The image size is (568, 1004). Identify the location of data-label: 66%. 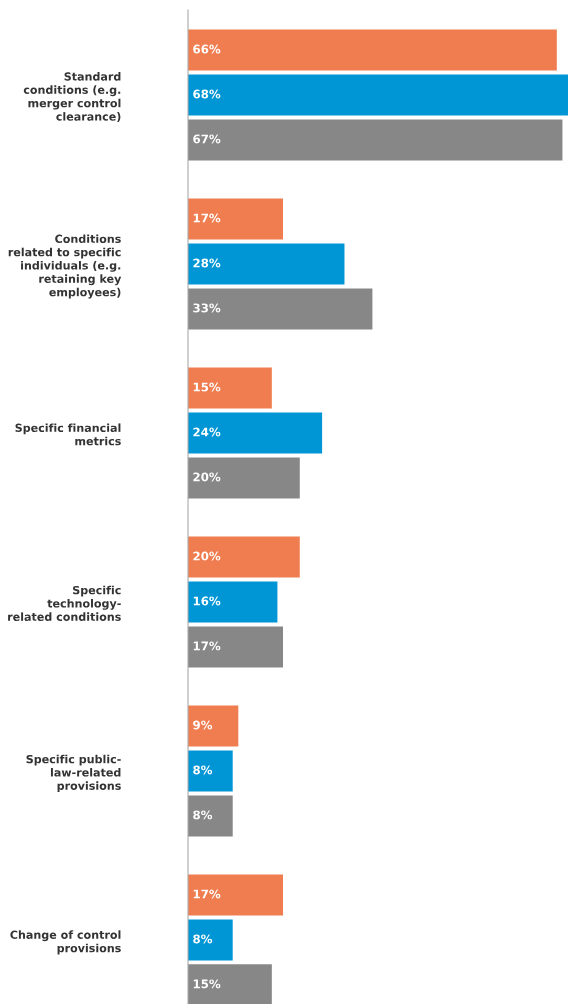
(207, 49).